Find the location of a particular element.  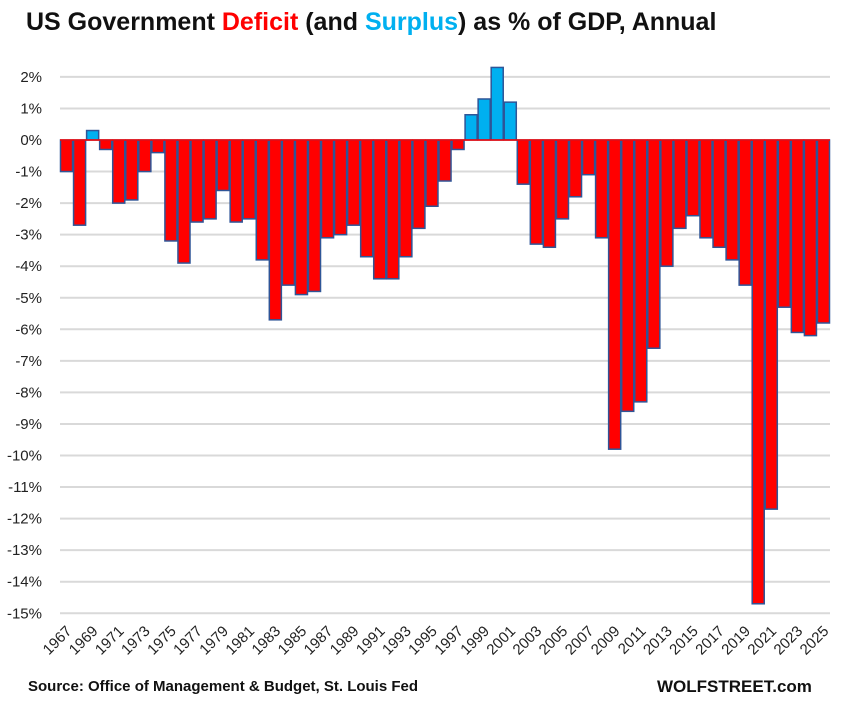

bar-2004 is located at coordinates (549, 194).